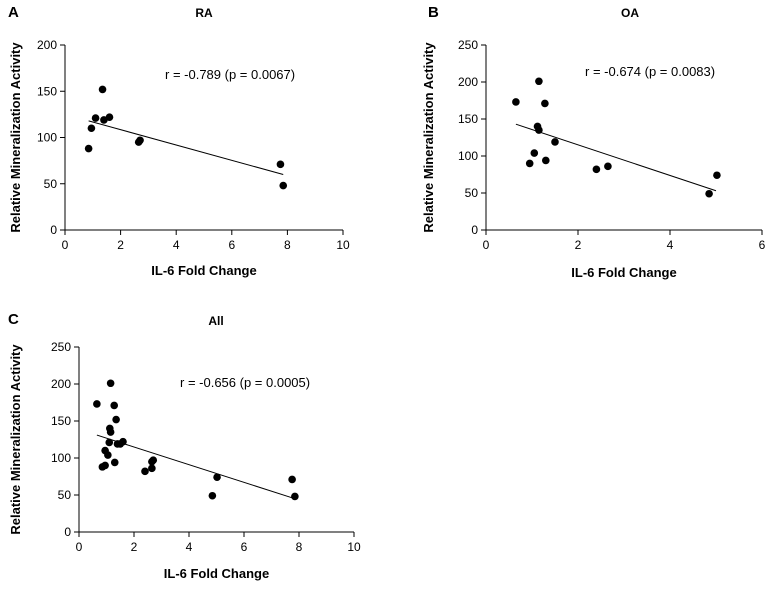 Image resolution: width=765 pixels, height=589 pixels. I want to click on correlation-annotation: r = -0.674 (p = 0.0083), so click(650, 71).